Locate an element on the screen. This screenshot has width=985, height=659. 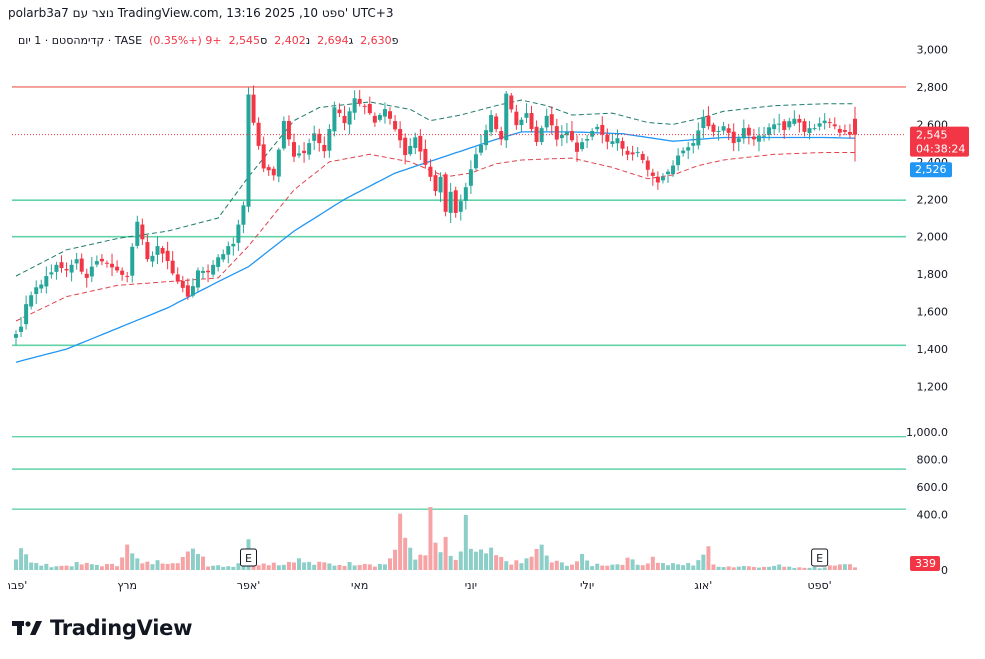
brand-text: TradingView is located at coordinates (121, 628).